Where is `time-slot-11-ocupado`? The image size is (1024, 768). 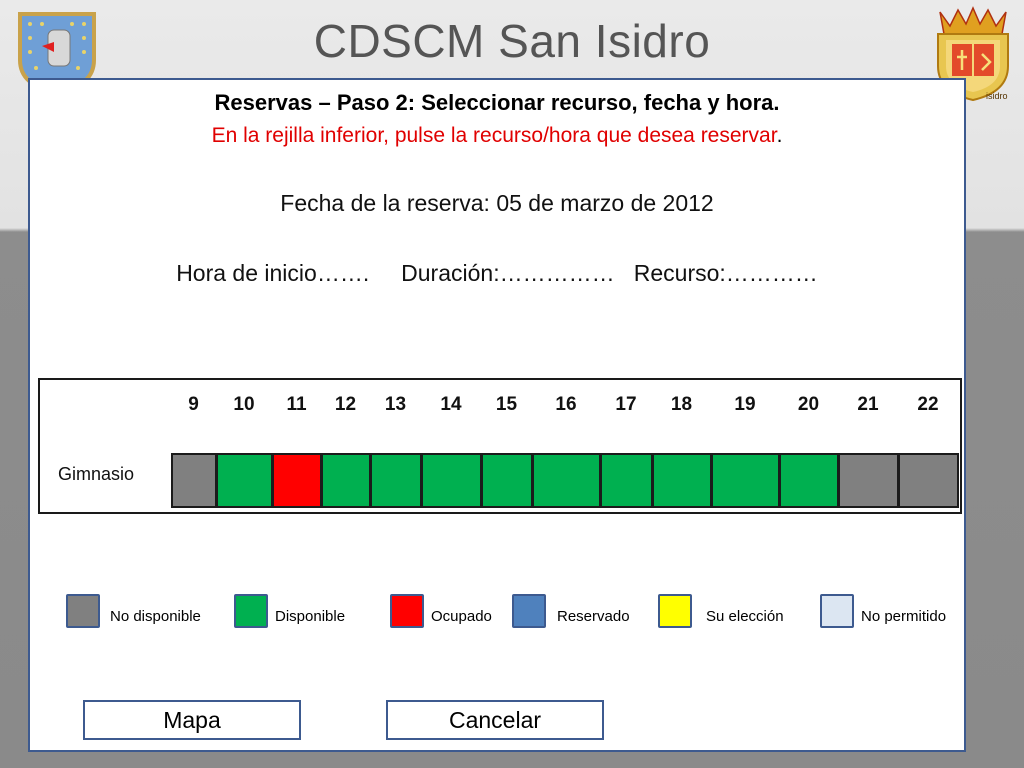 time-slot-11-ocupado is located at coordinates (297, 480).